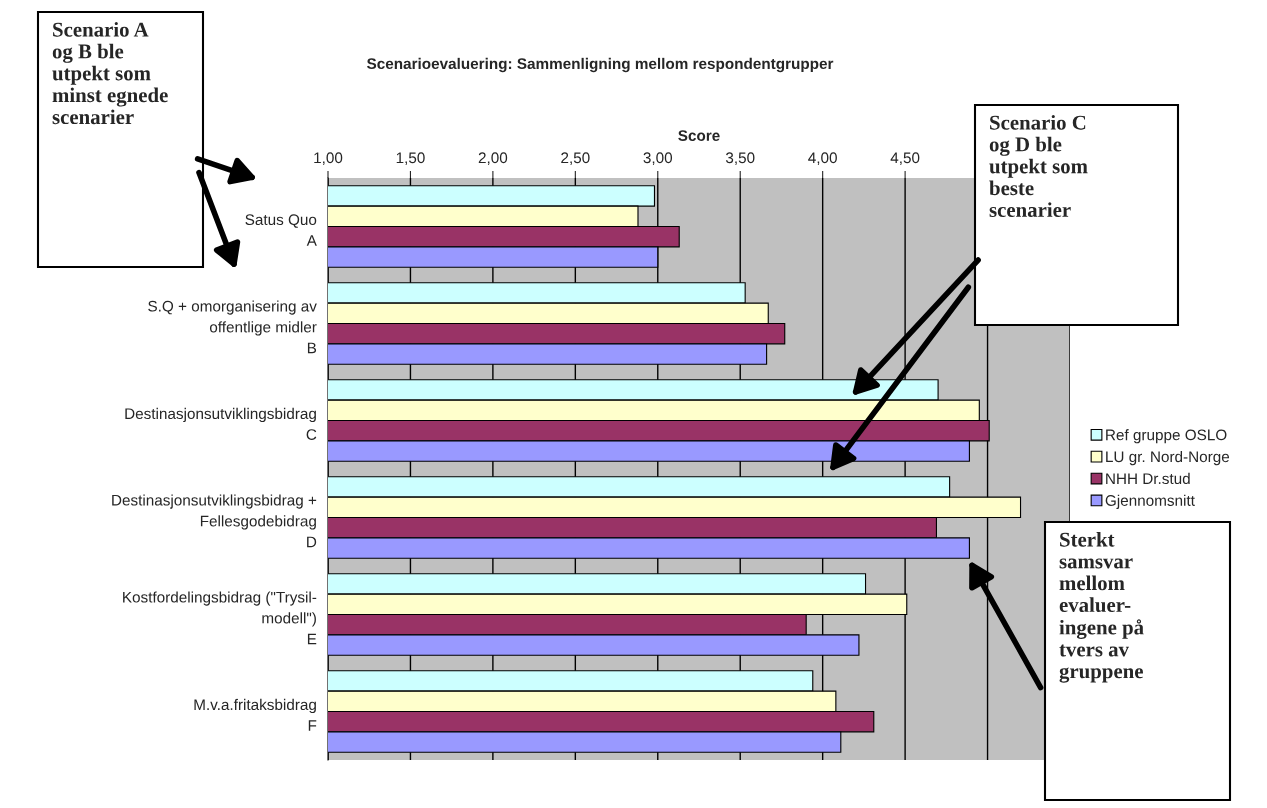  Describe the element at coordinates (281, 230) in the screenshot. I see `y-tick-label: Satus Quo A` at that location.